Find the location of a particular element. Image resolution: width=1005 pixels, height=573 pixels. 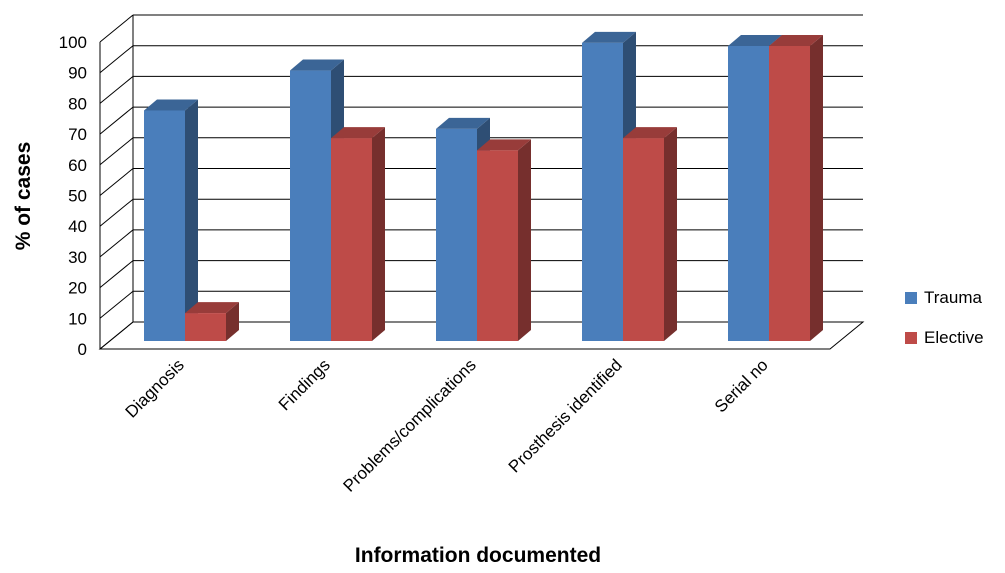

y-tick-label: 50 is located at coordinates (77, 196).